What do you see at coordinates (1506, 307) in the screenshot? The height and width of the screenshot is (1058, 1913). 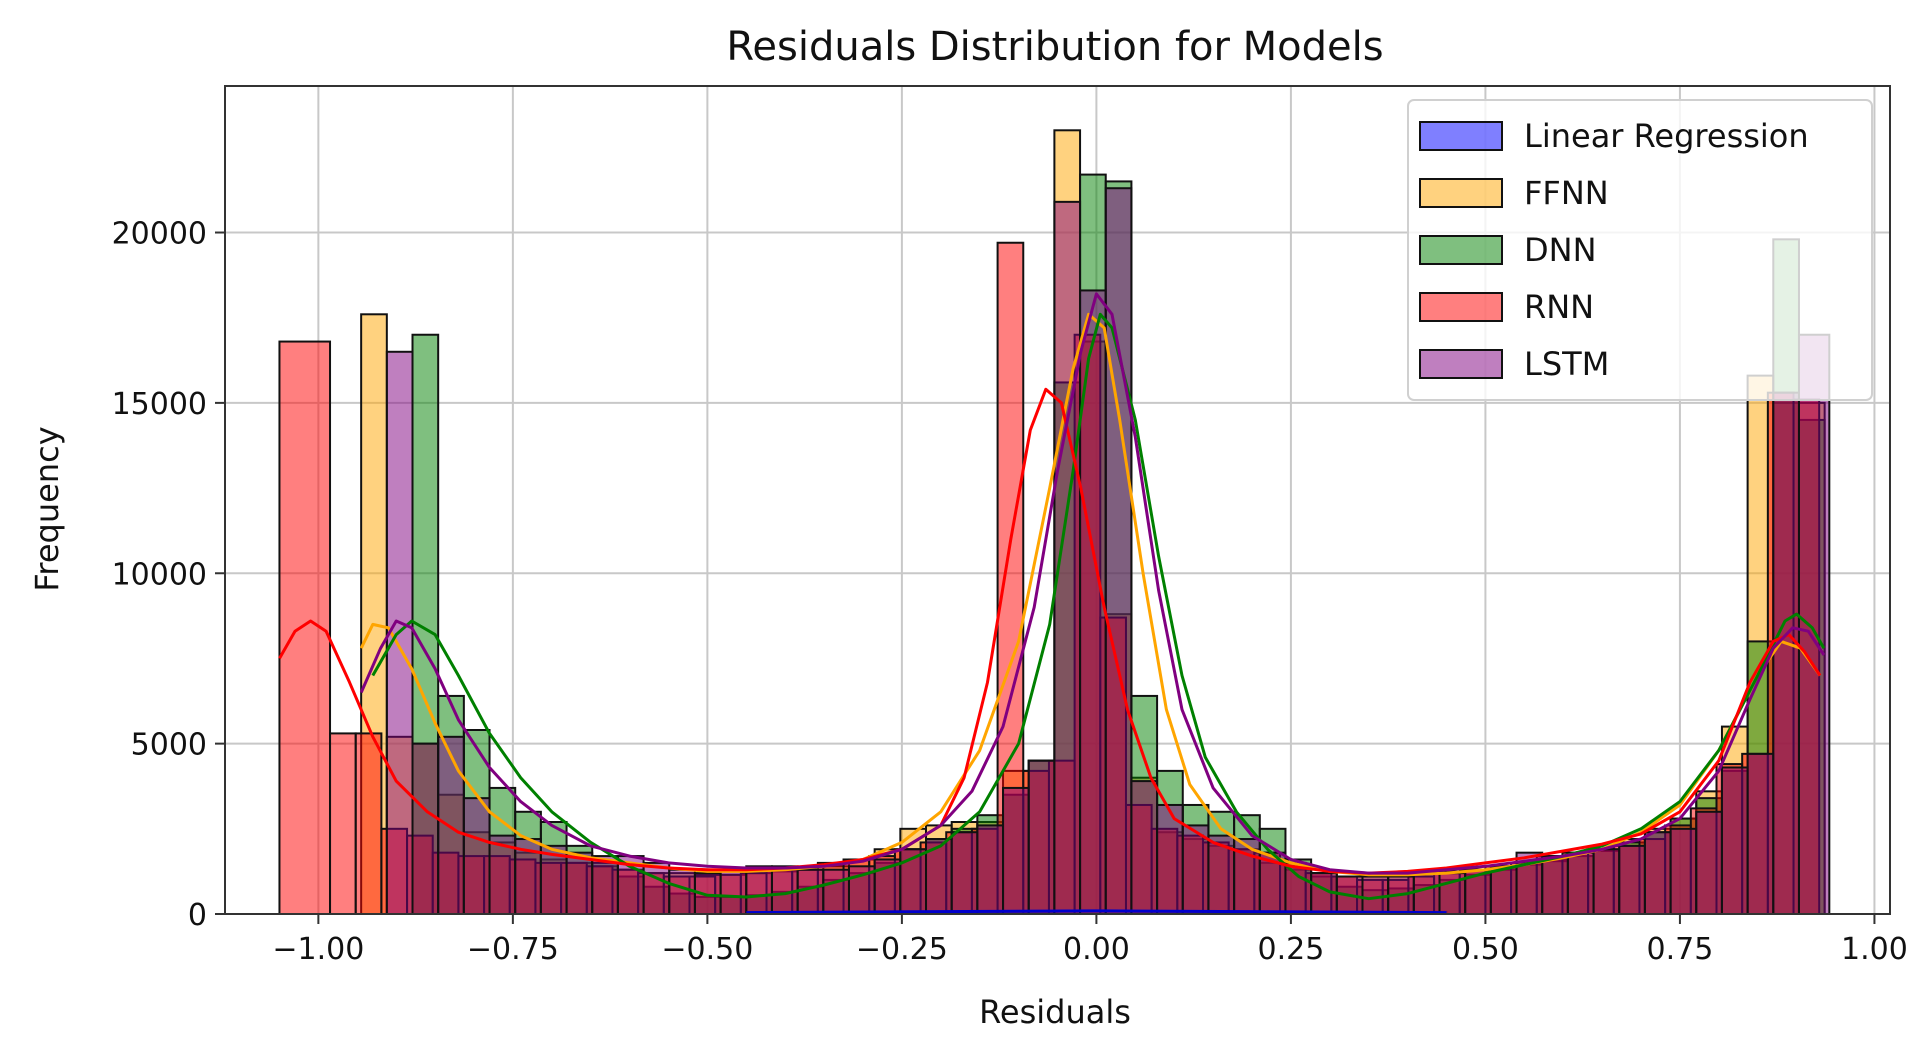 I see `legend-item: RNN` at bounding box center [1506, 307].